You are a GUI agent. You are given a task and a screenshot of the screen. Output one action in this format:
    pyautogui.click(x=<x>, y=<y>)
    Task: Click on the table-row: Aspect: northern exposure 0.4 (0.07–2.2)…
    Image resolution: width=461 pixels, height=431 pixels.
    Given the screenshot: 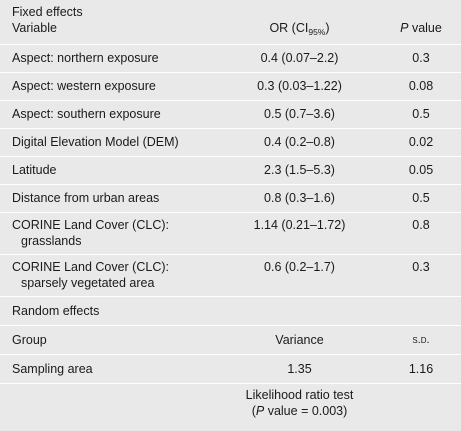 What is the action you would take?
    pyautogui.click(x=230, y=58)
    